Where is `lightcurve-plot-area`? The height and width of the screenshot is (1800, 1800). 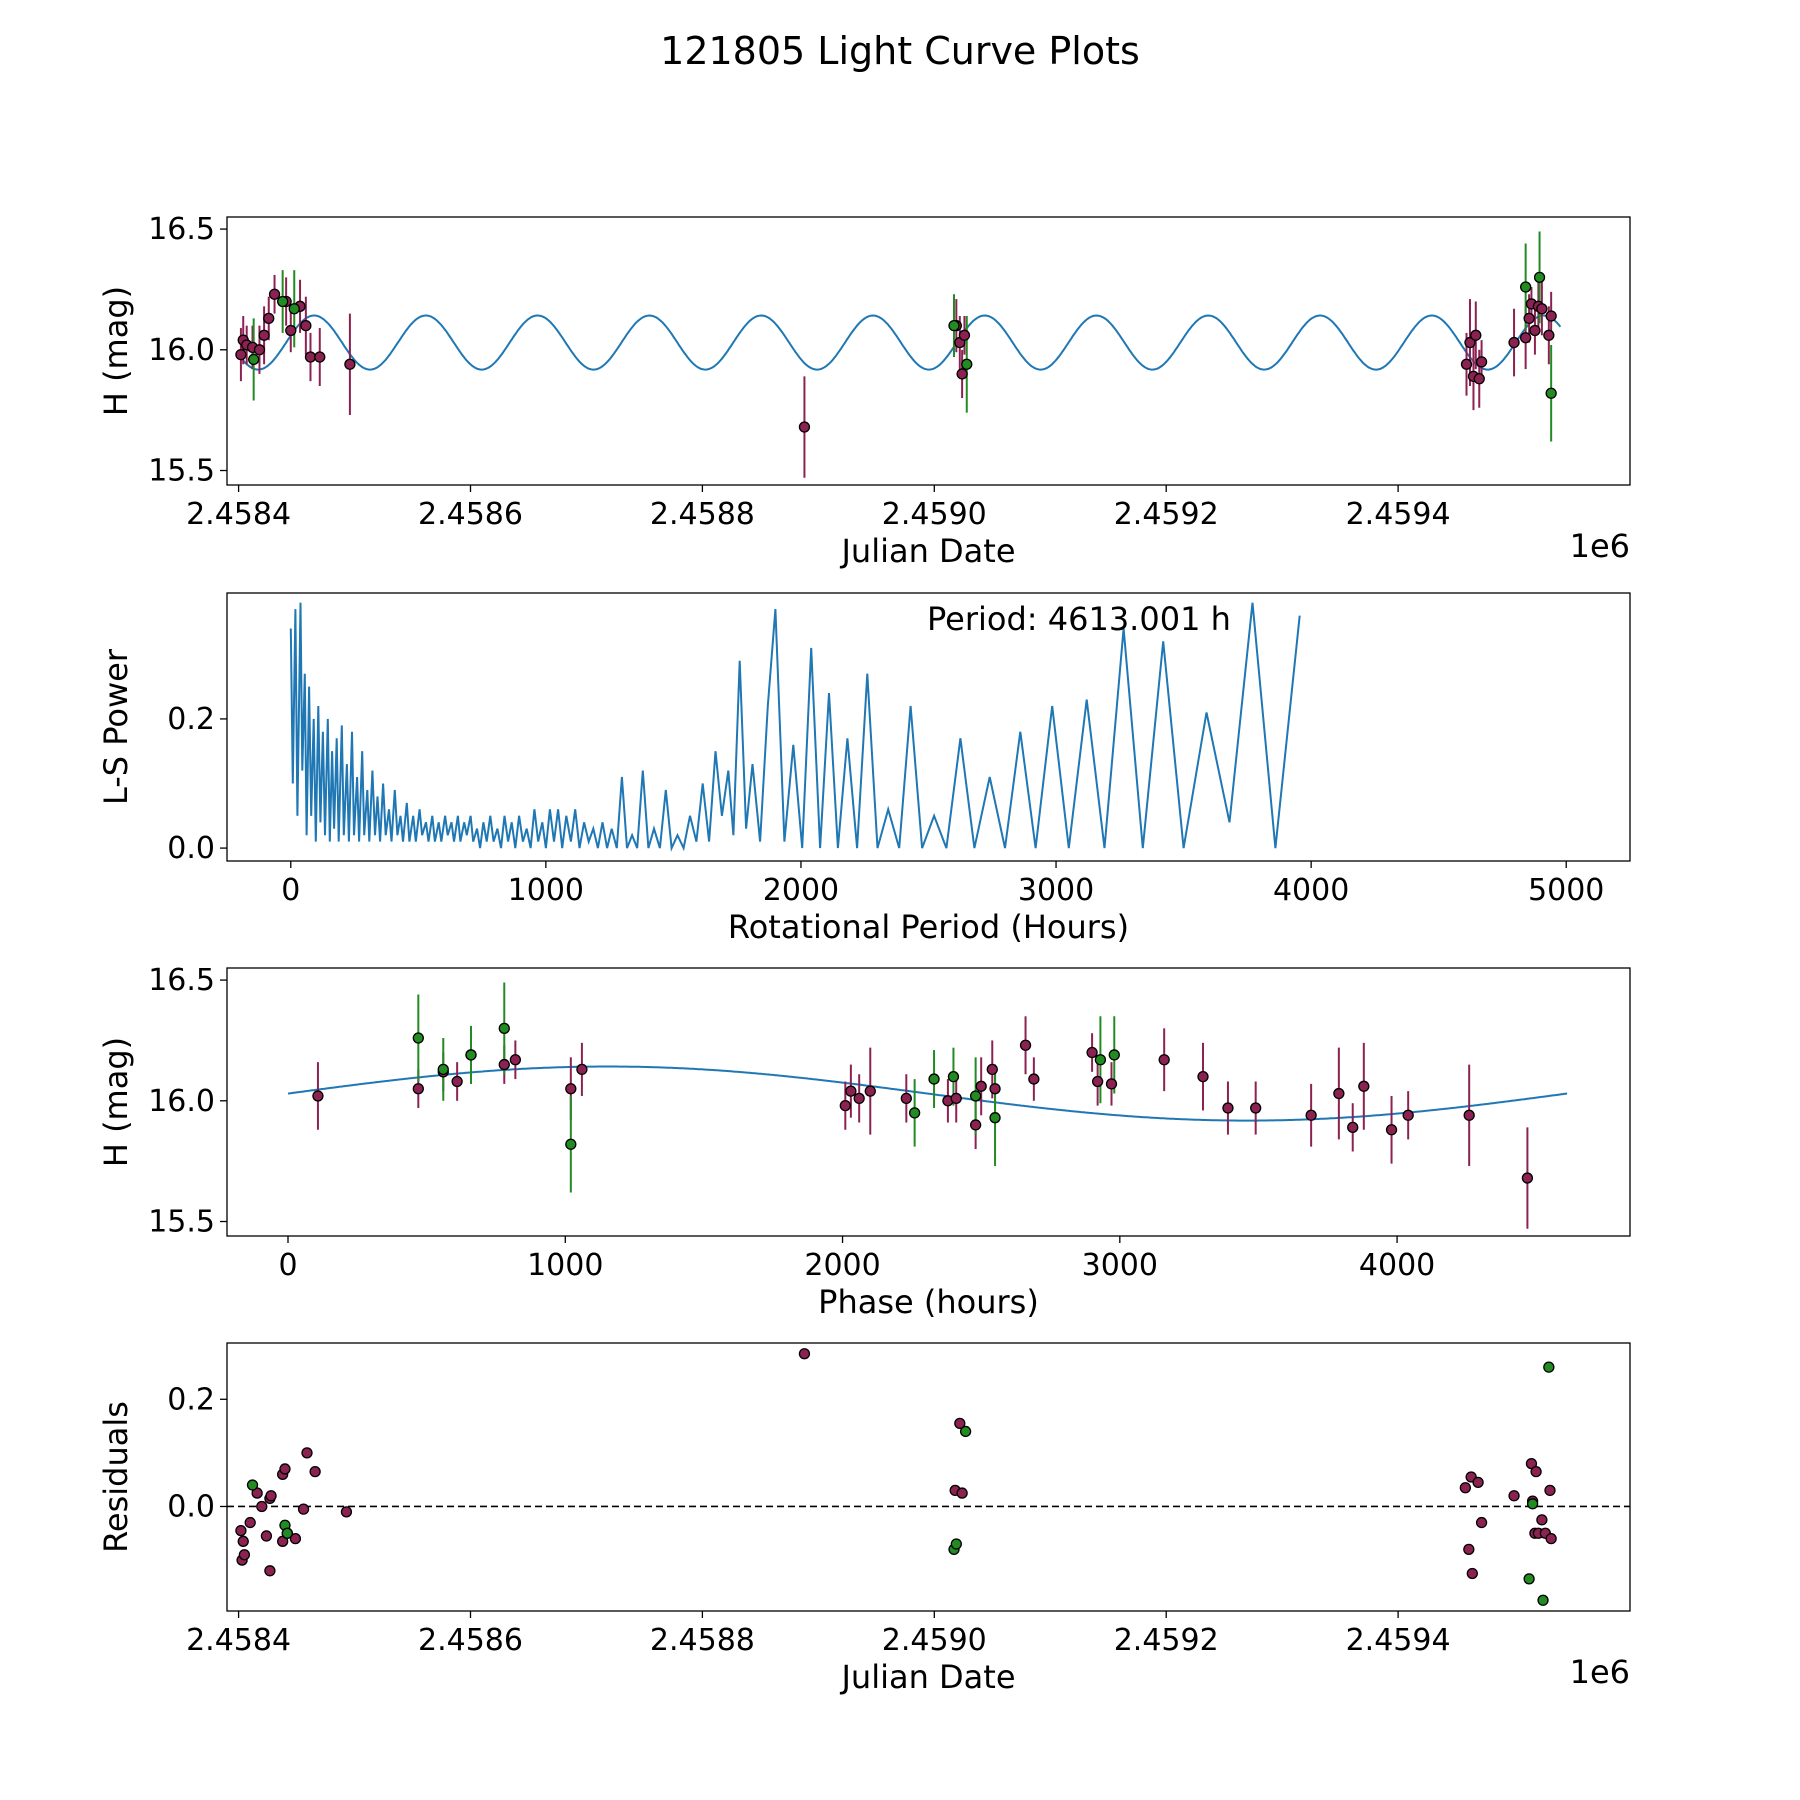 lightcurve-plot-area is located at coordinates (898, 354).